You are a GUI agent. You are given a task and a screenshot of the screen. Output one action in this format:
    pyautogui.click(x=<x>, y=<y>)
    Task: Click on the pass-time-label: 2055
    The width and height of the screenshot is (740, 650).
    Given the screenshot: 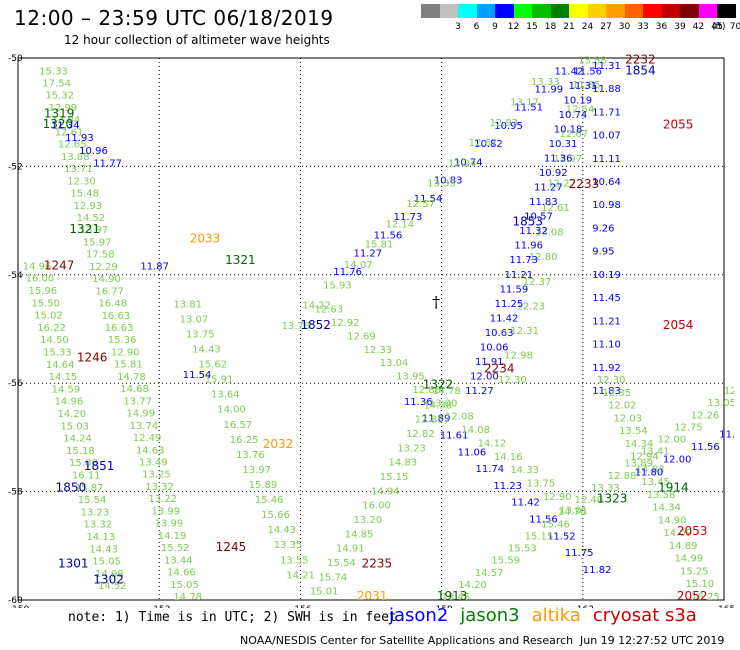 What is the action you would take?
    pyautogui.click(x=678, y=124)
    